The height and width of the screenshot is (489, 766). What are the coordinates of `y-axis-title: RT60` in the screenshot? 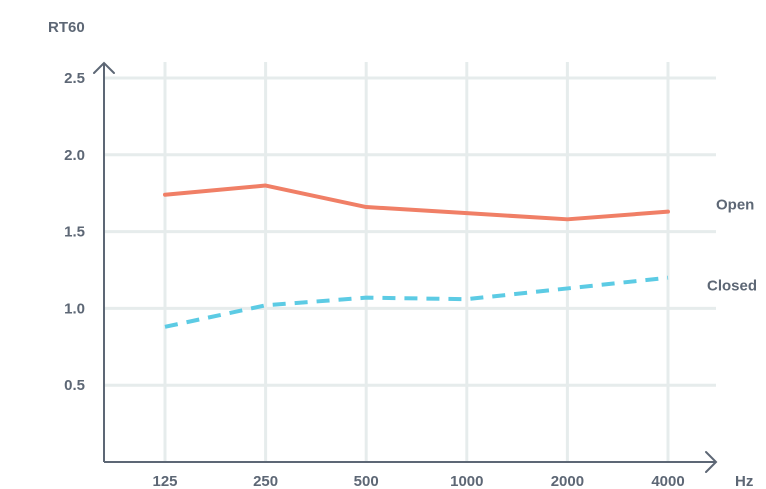 It's located at (66, 27).